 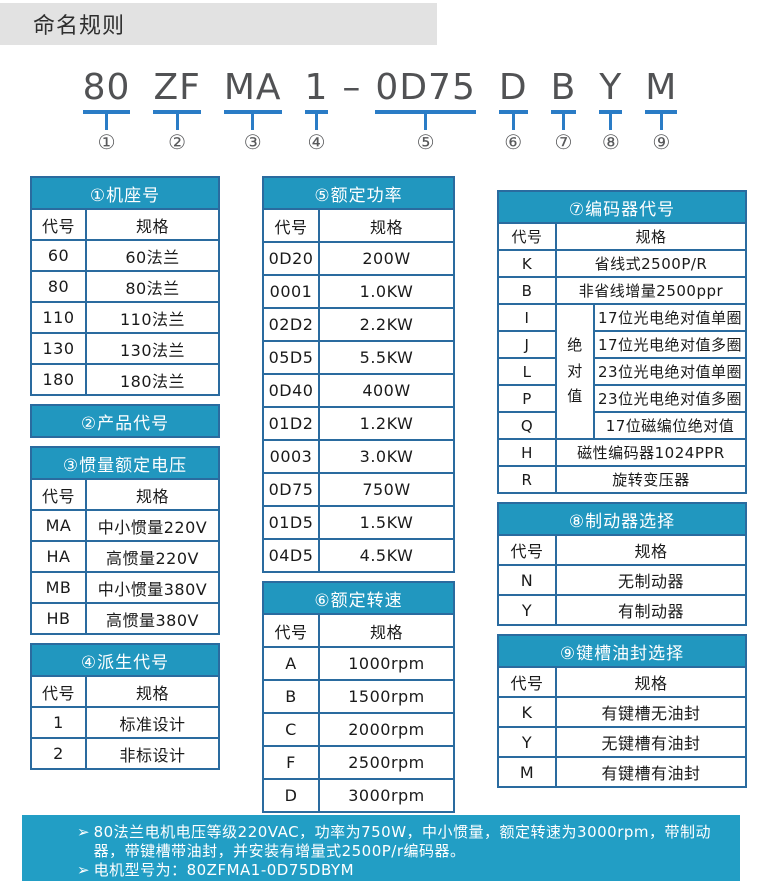 I want to click on table-row: Y 有制动器, so click(x=622, y=610).